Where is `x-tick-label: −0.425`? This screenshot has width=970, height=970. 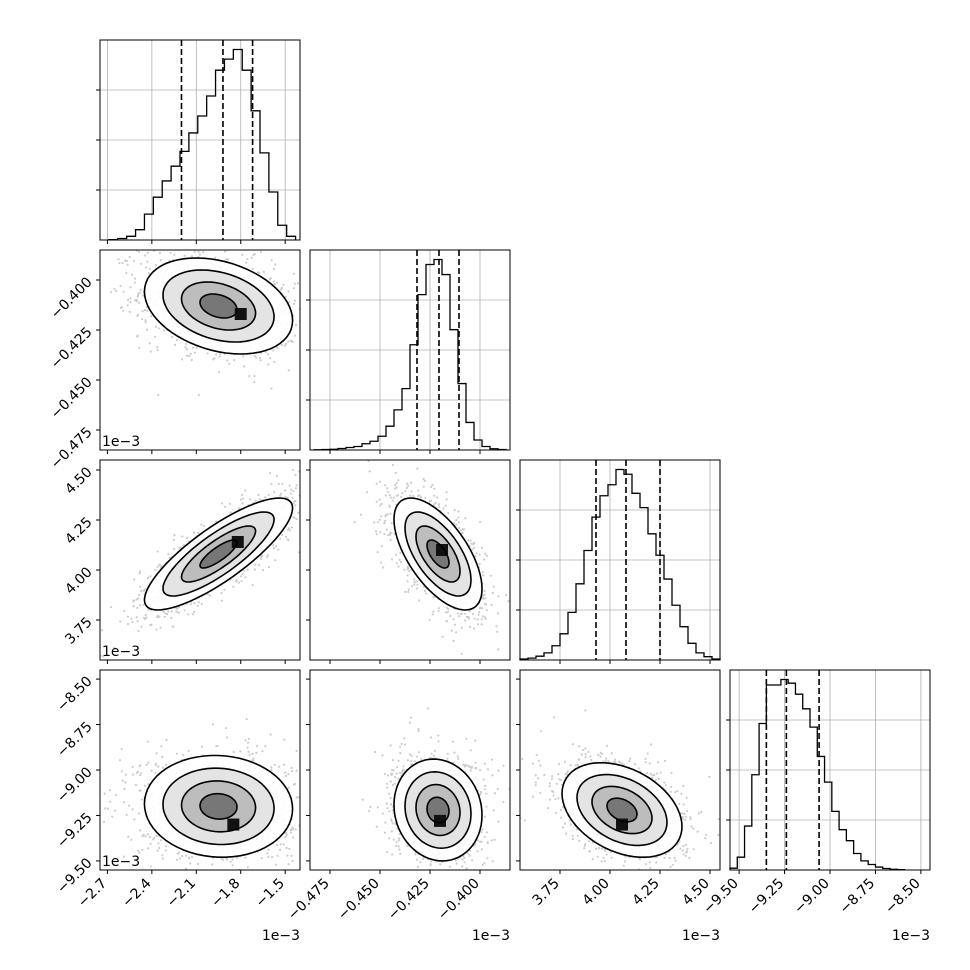
x-tick-label: −0.425 is located at coordinates (409, 900).